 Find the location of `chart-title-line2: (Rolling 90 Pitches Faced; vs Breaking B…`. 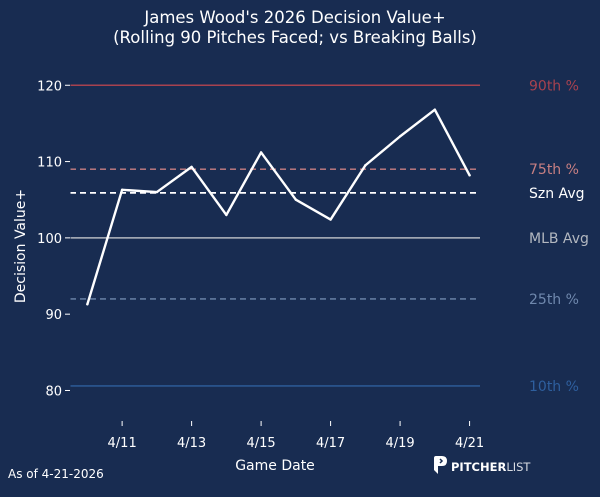

chart-title-line2: (Rolling 90 Pitches Faced; vs Breaking B… is located at coordinates (295, 37).